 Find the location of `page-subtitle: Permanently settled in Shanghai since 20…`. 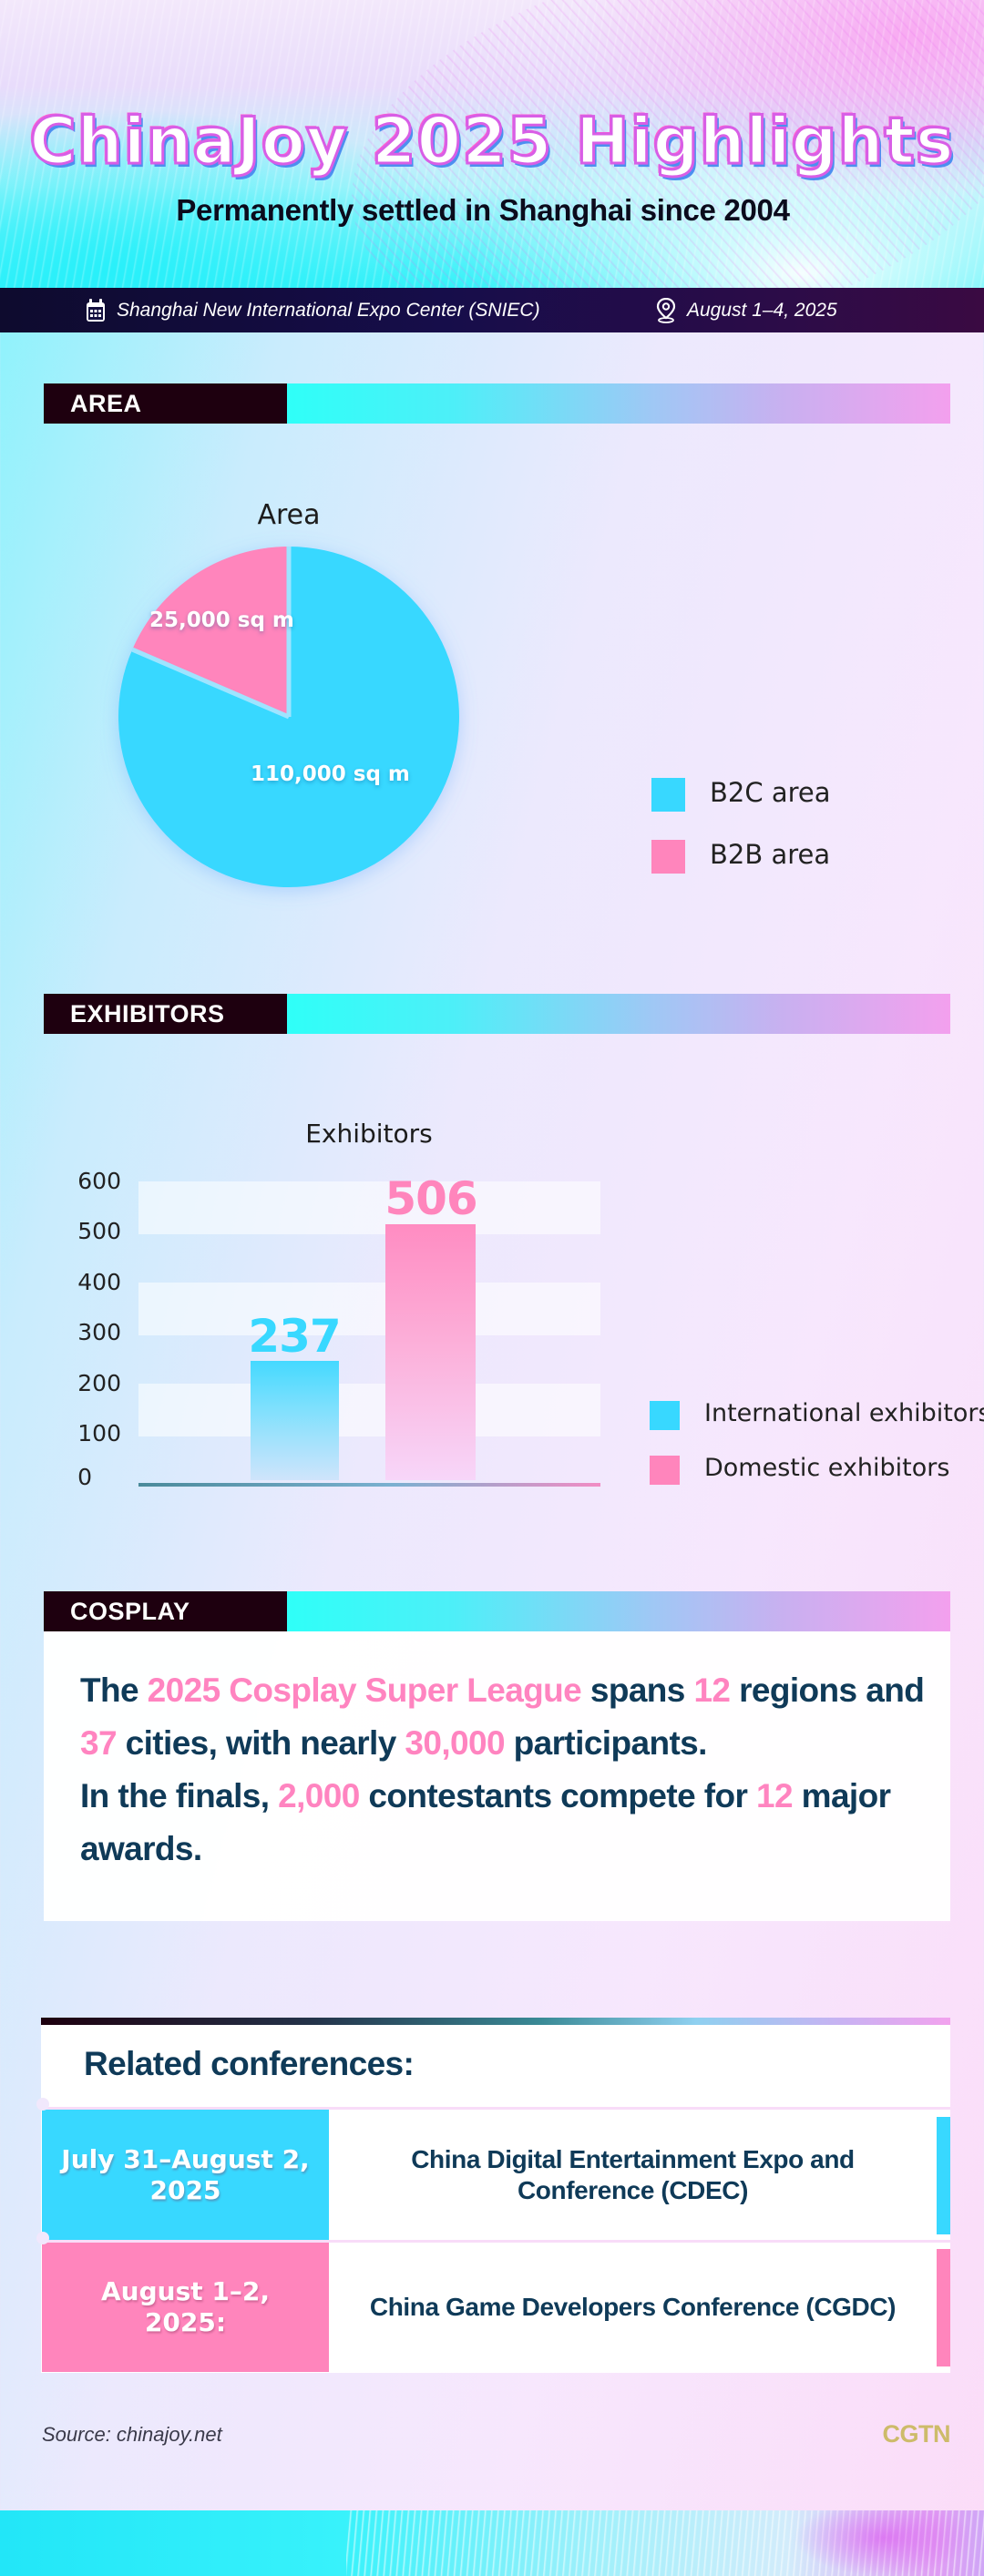

page-subtitle: Permanently settled in Shanghai since 20… is located at coordinates (483, 210).